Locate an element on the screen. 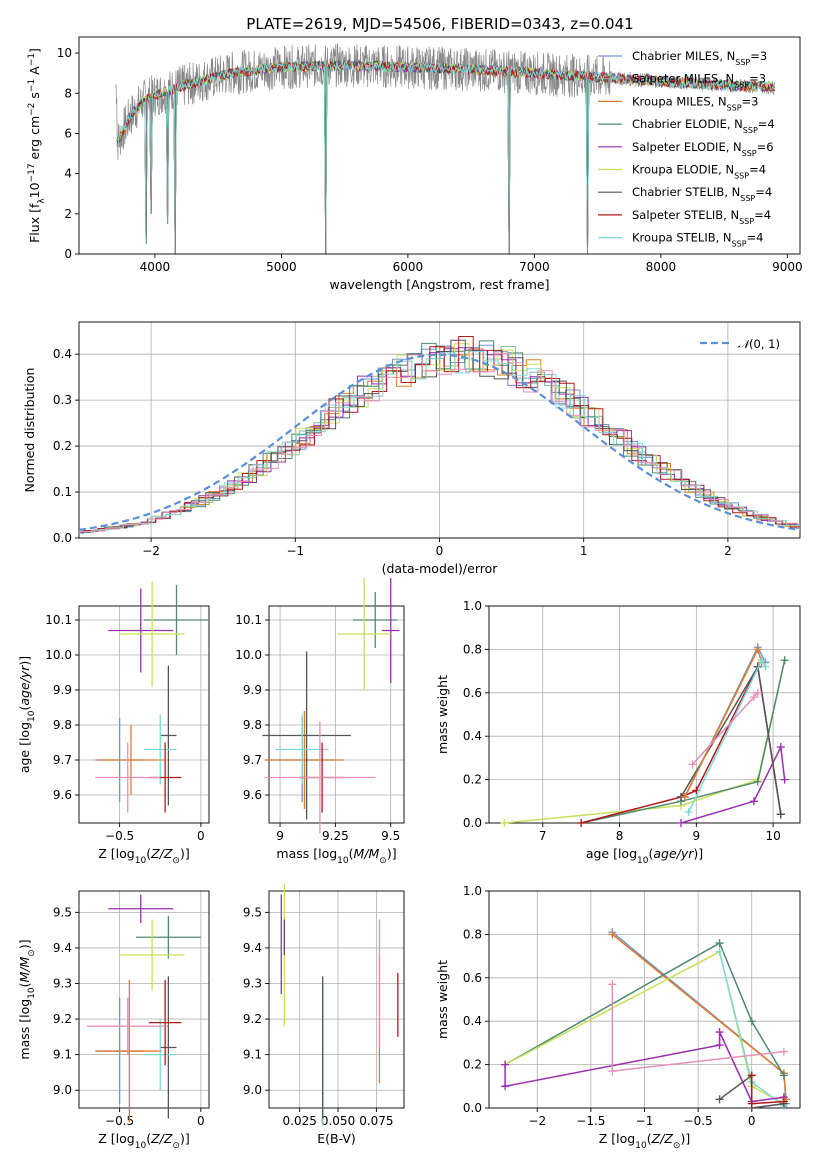 This screenshot has width=819, height=1170. tick-label-x: 8 is located at coordinates (620, 836).